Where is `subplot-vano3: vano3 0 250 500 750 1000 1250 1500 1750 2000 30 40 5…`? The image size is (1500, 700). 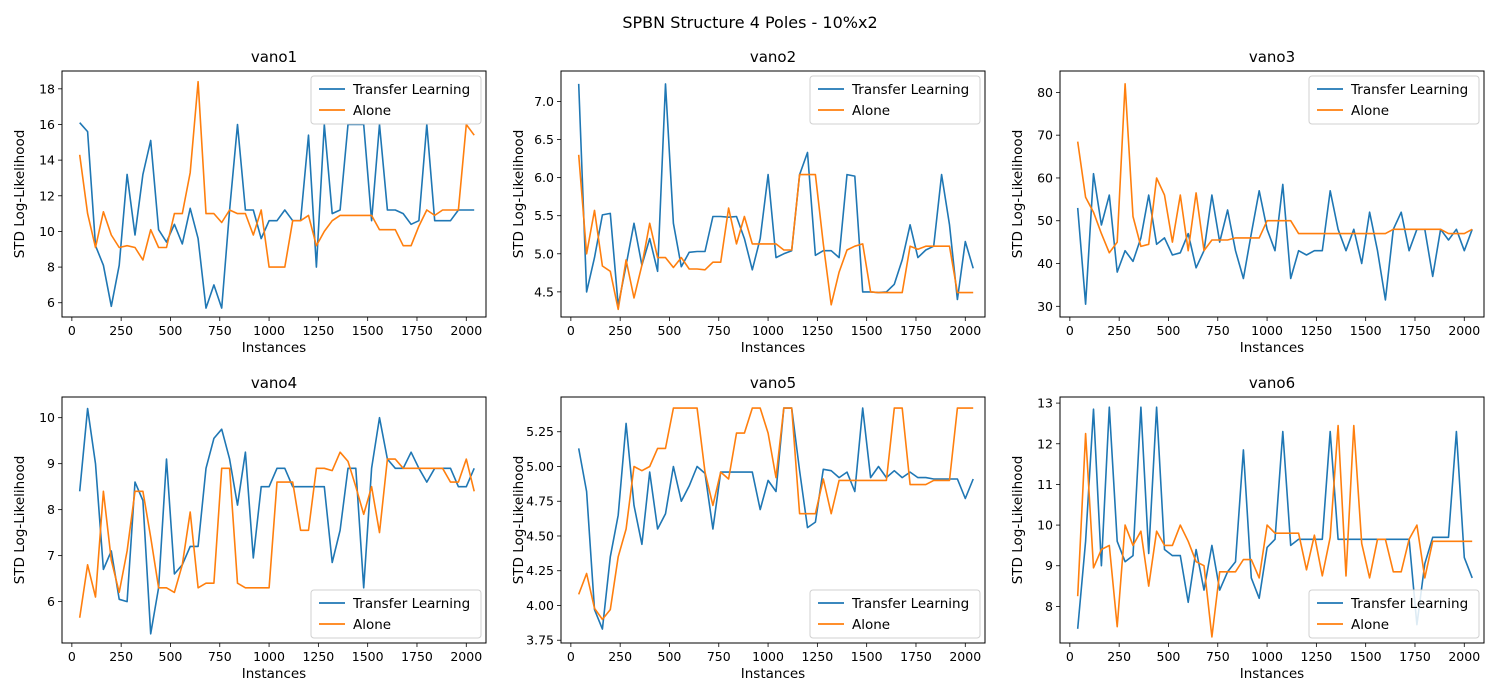
subplot-vano3: vano3 0 250 500 750 1000 1250 1500 1750 2000 30 40 5… is located at coordinates (1247, 202).